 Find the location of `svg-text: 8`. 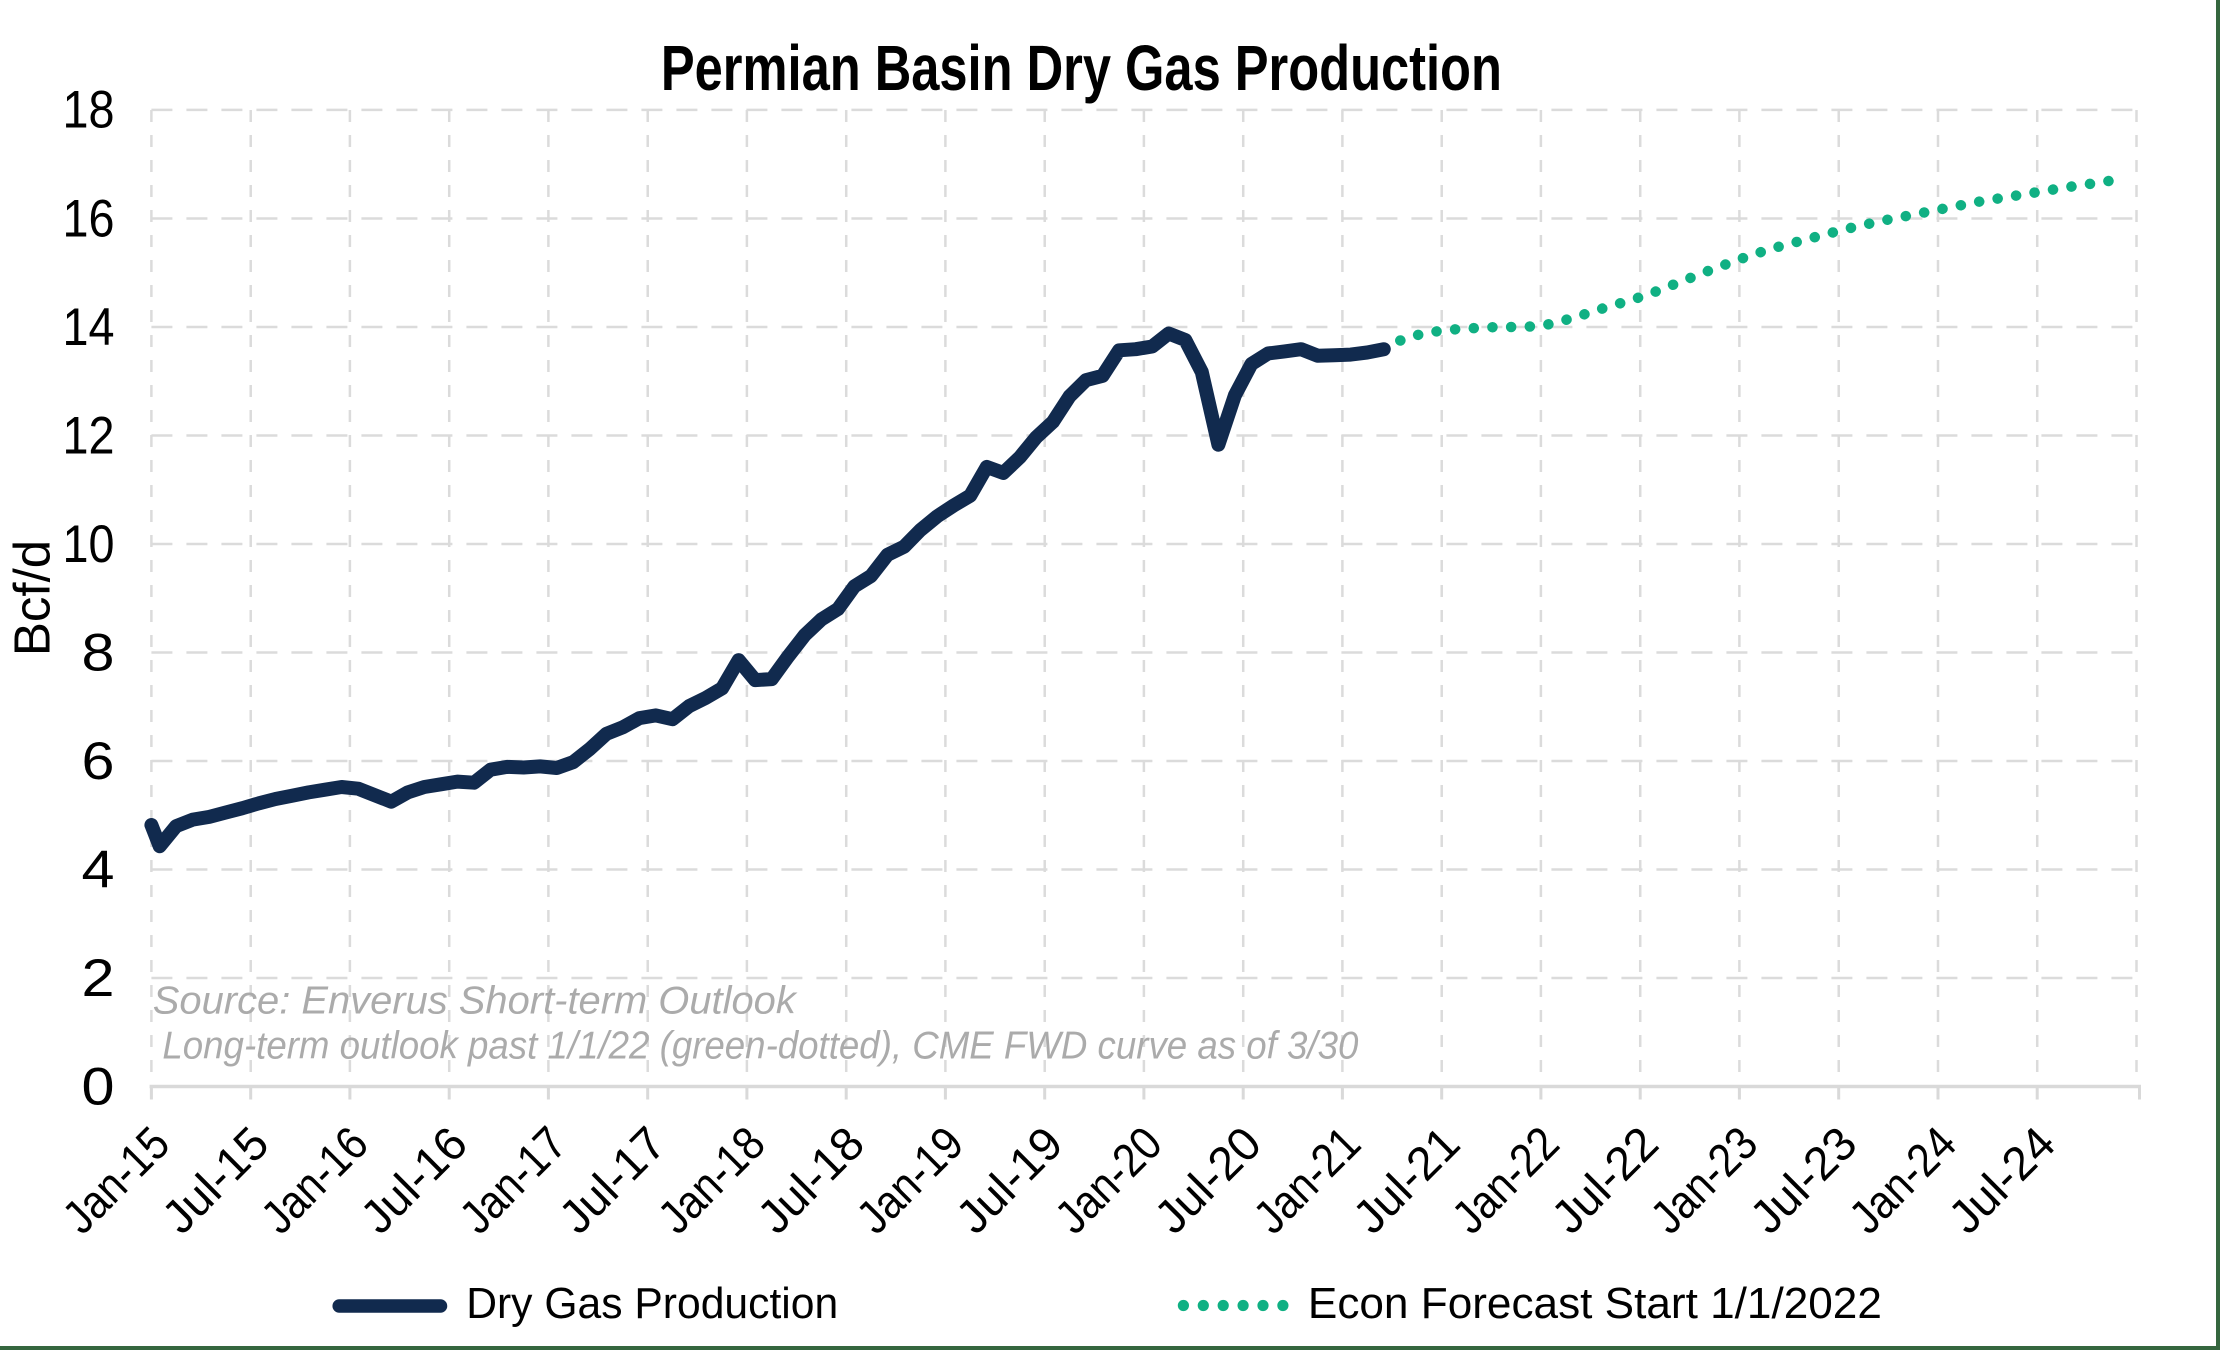

svg-text: 8 is located at coordinates (98, 652).